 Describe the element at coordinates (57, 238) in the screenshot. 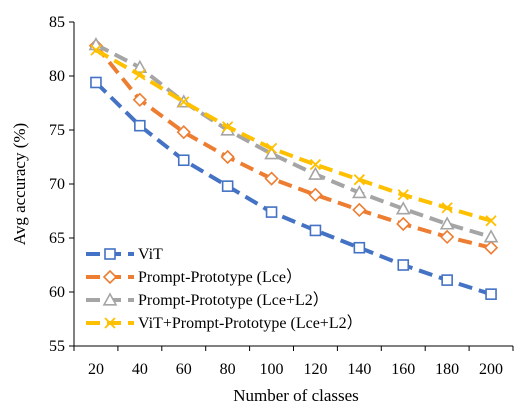

I see `y-tick-label: 65` at that location.